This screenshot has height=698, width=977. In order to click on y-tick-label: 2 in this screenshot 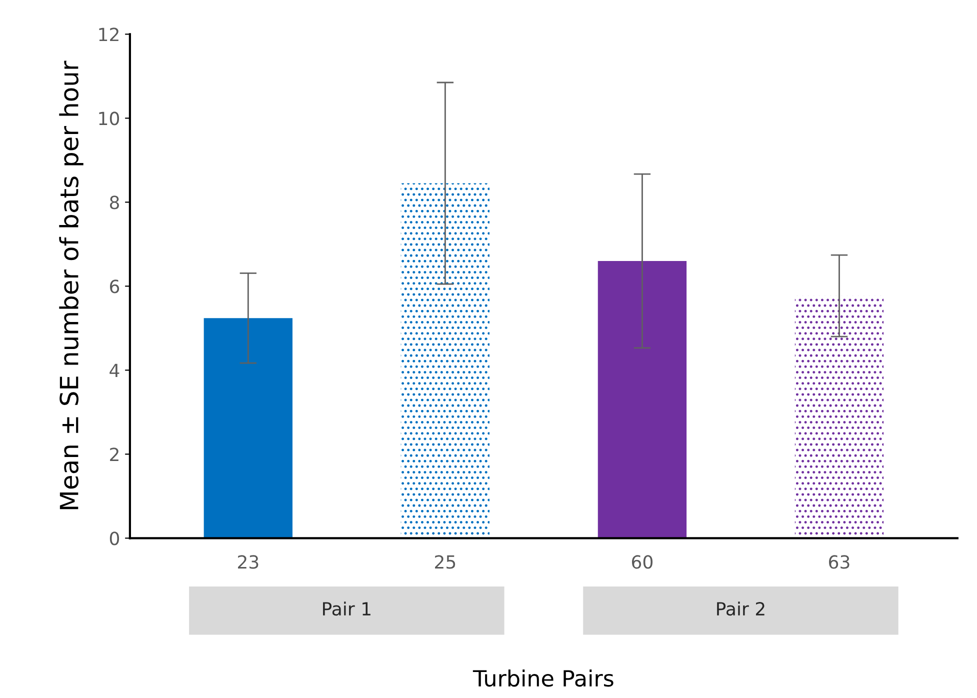, I will do `click(114, 455)`.